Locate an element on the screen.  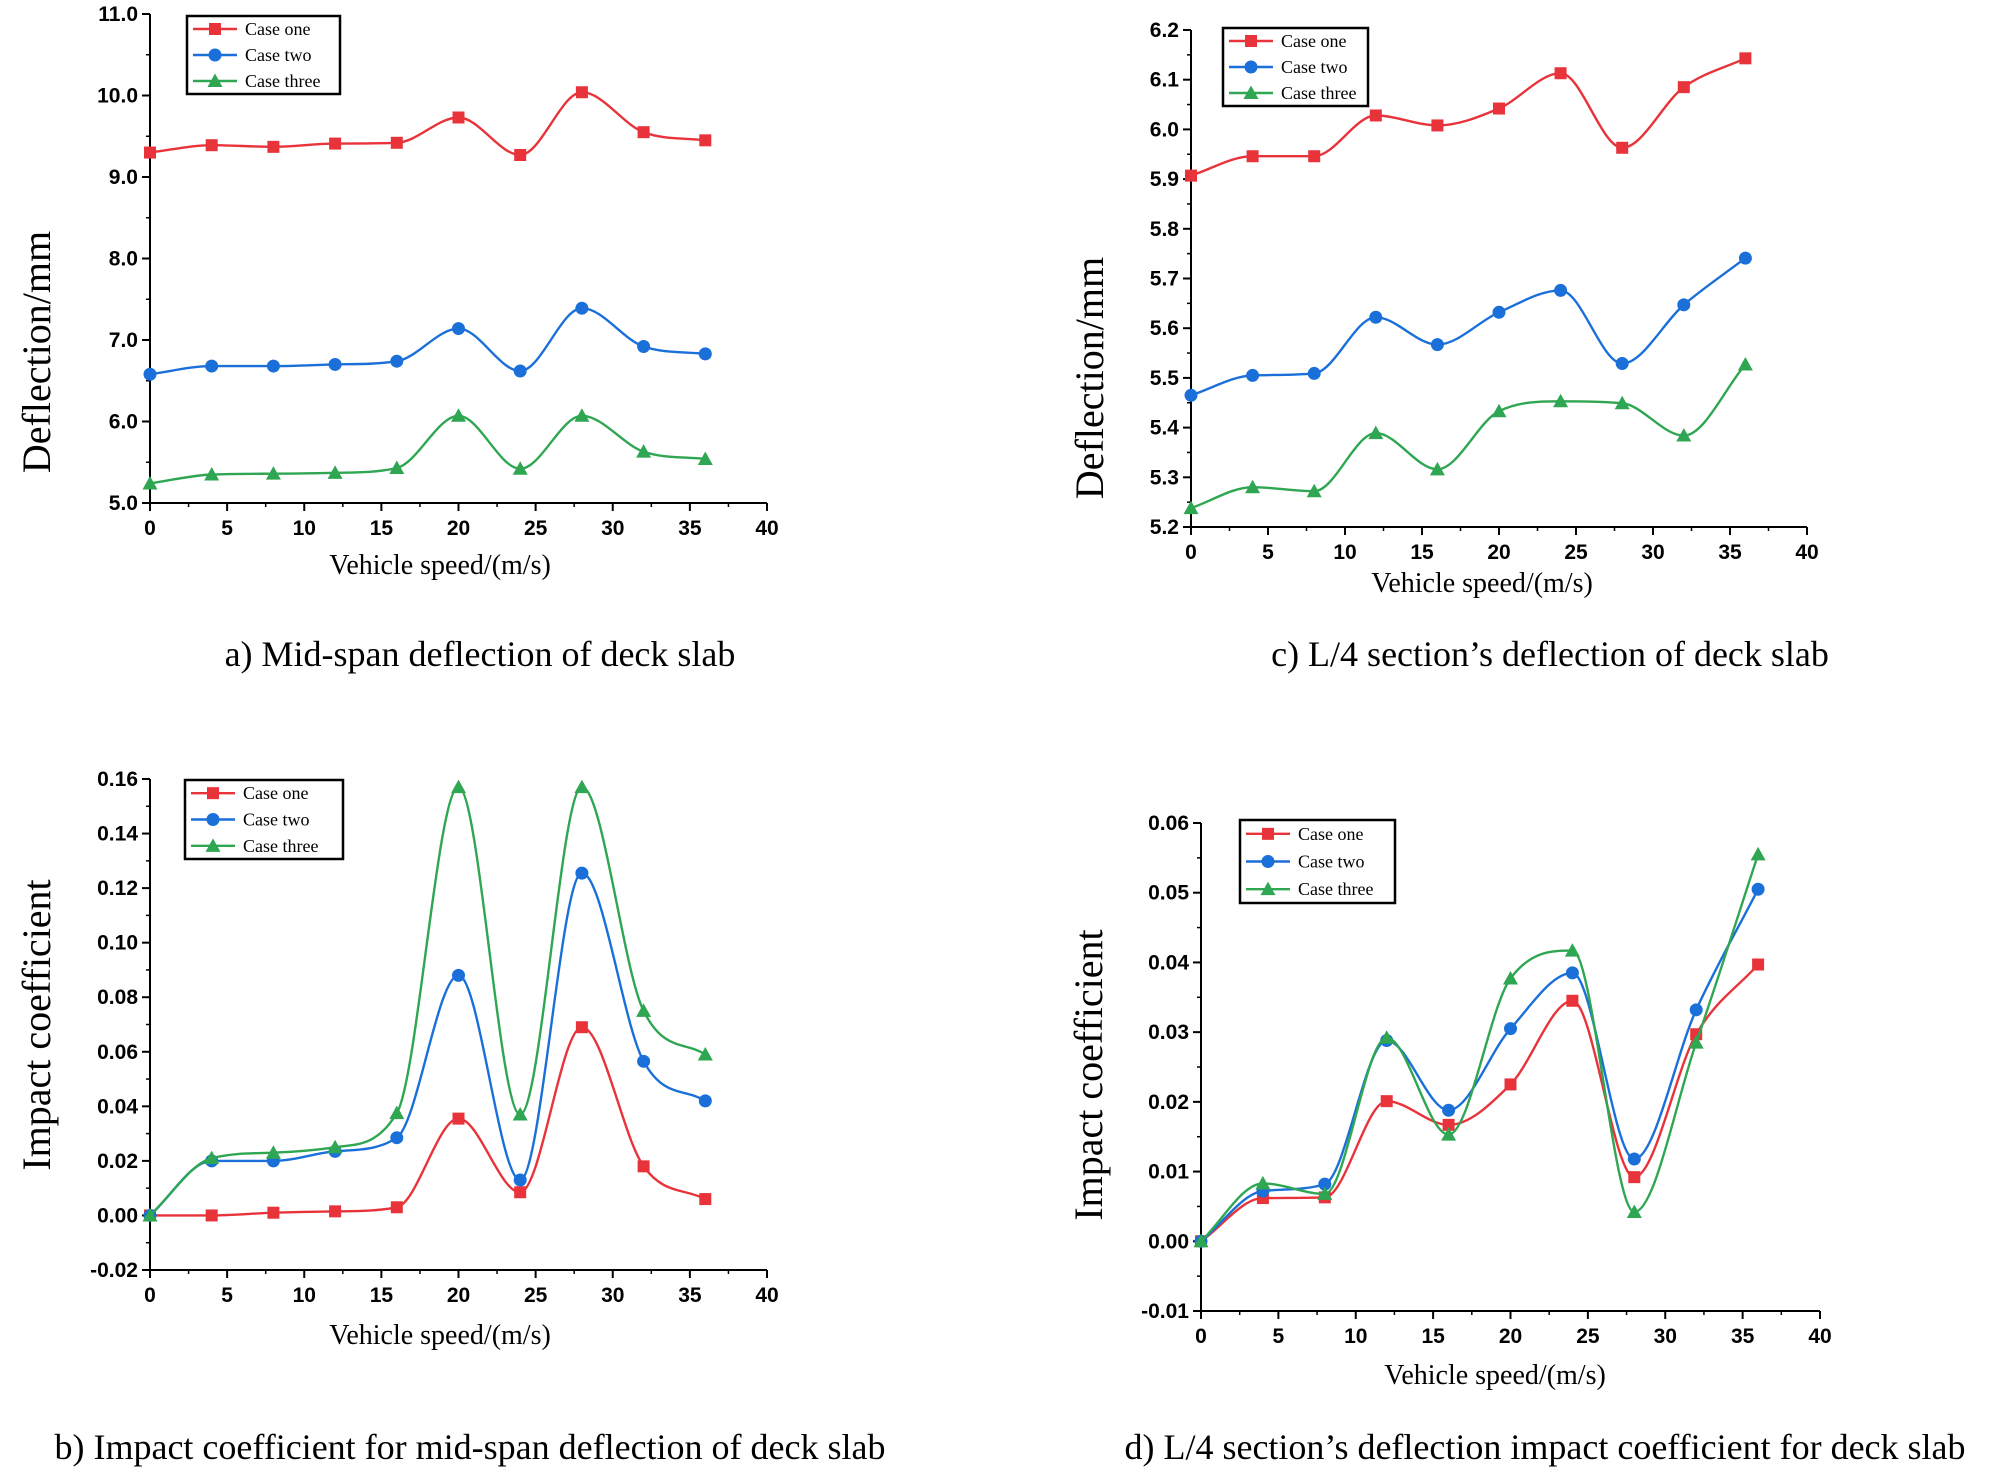
legend-marker-triangle is located at coordinates (213, 845).